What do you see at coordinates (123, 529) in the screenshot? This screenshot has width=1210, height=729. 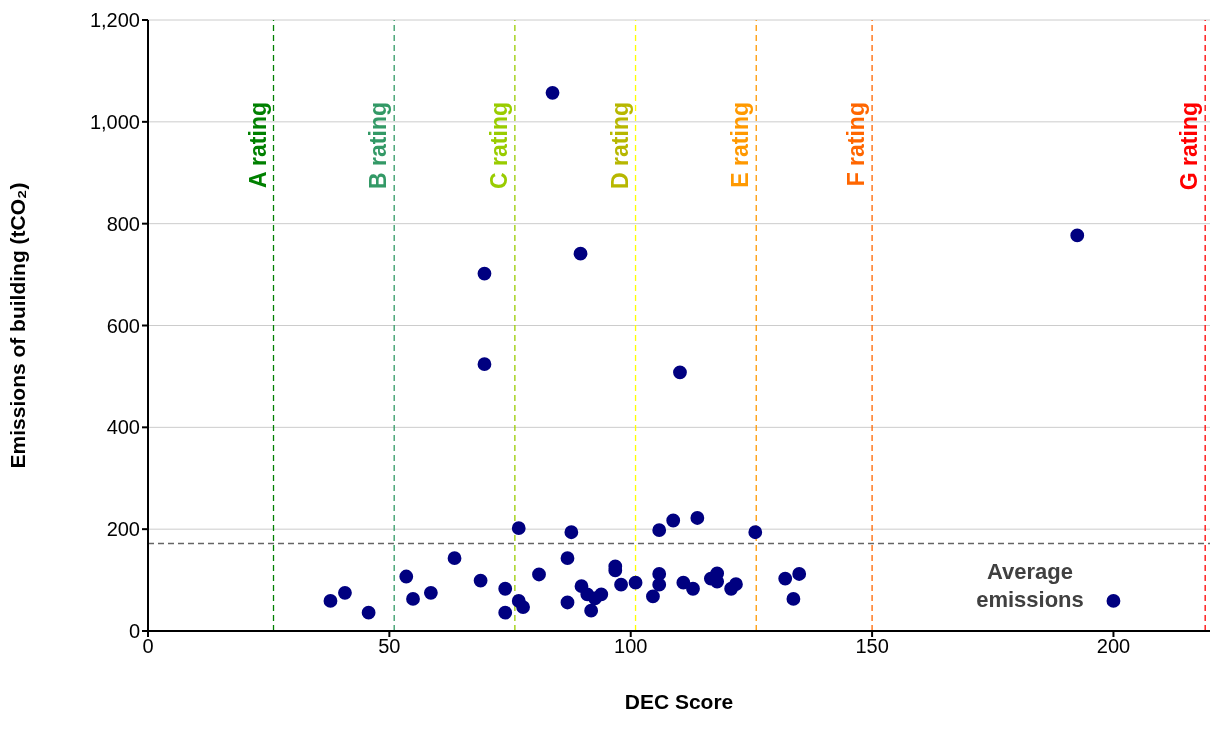 I see `y-tick-label: 200` at bounding box center [123, 529].